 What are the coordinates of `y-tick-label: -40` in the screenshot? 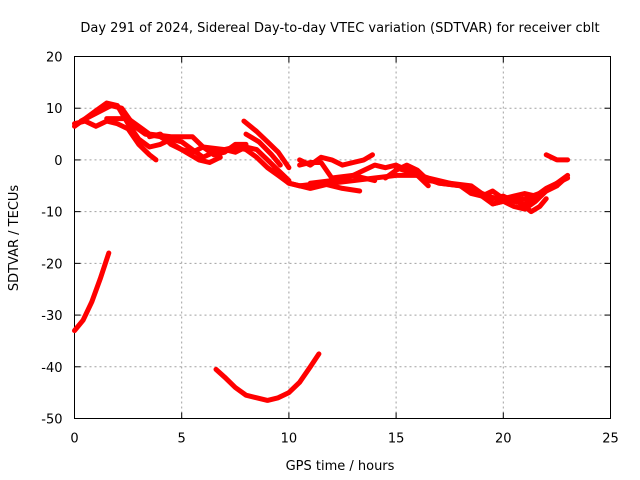 It's located at (51, 368).